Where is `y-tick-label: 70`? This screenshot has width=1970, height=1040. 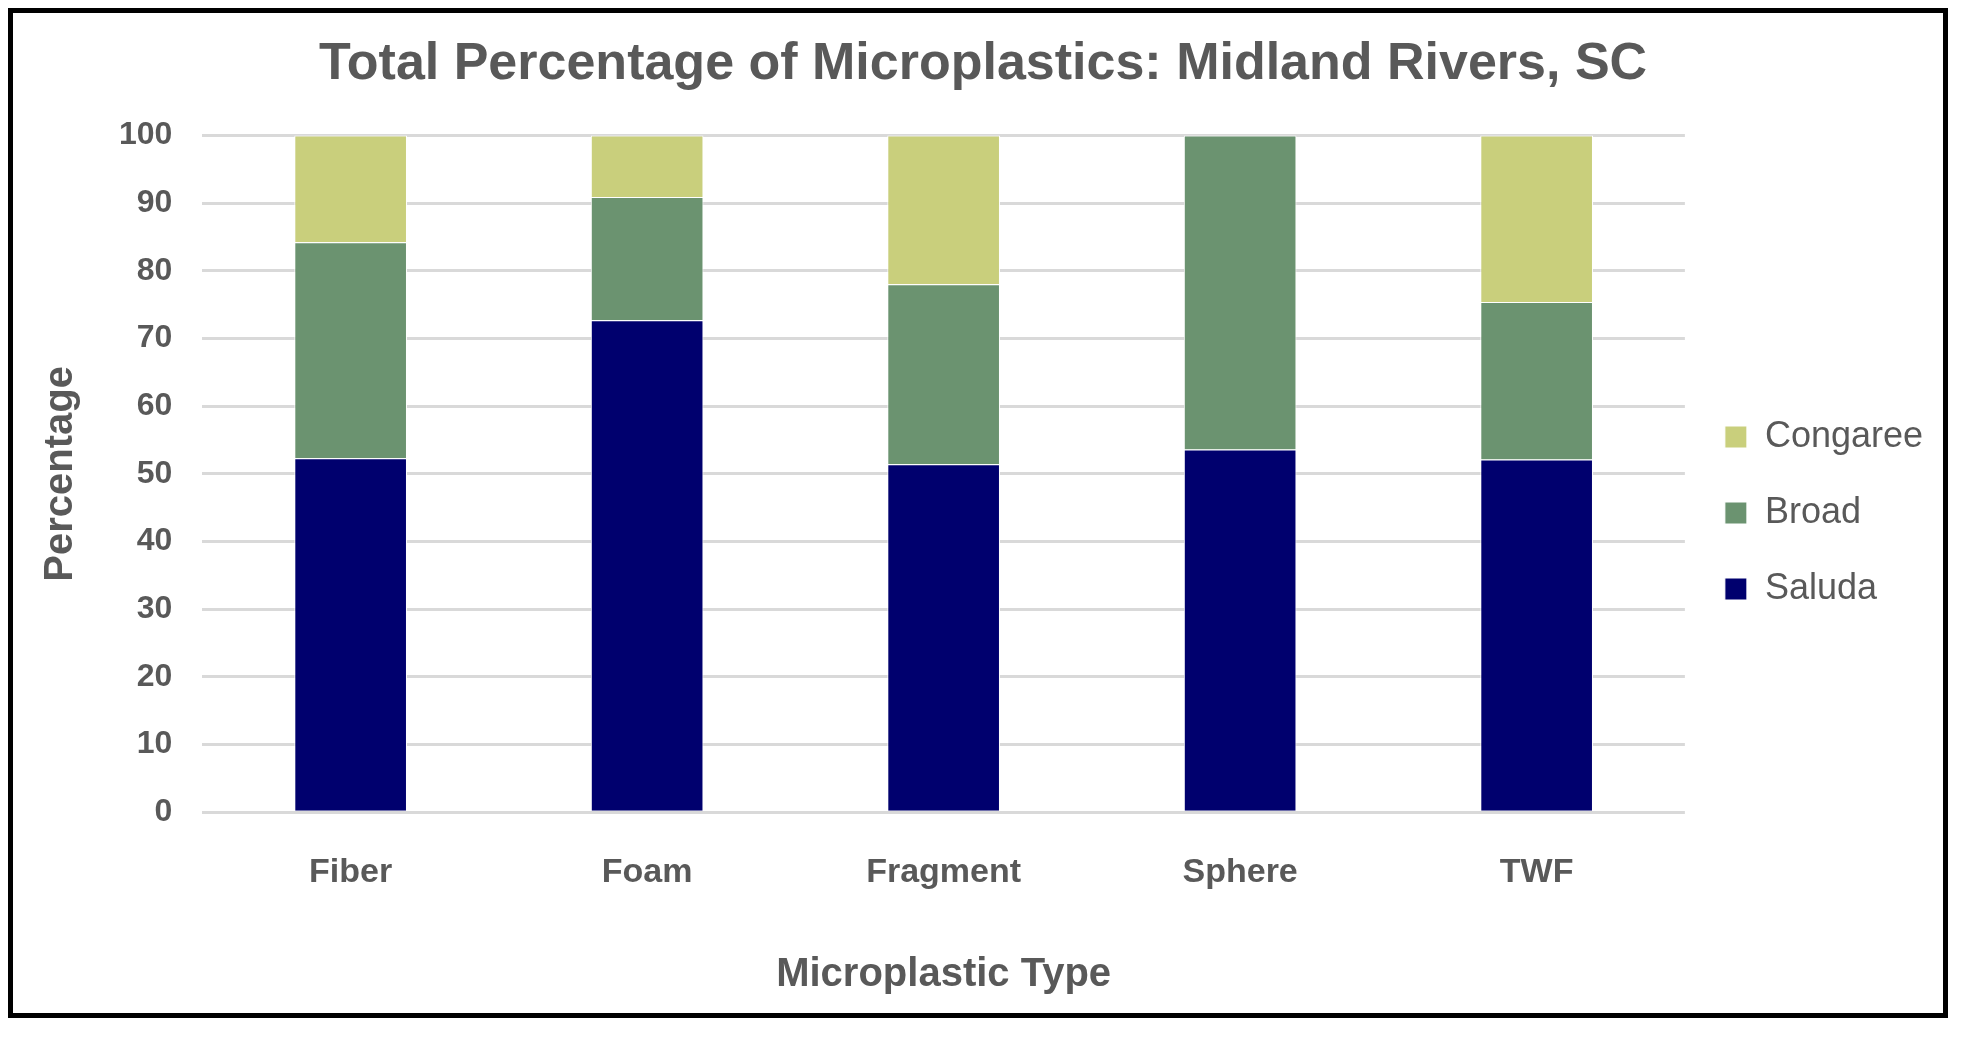
y-tick-label: 70 is located at coordinates (154, 336).